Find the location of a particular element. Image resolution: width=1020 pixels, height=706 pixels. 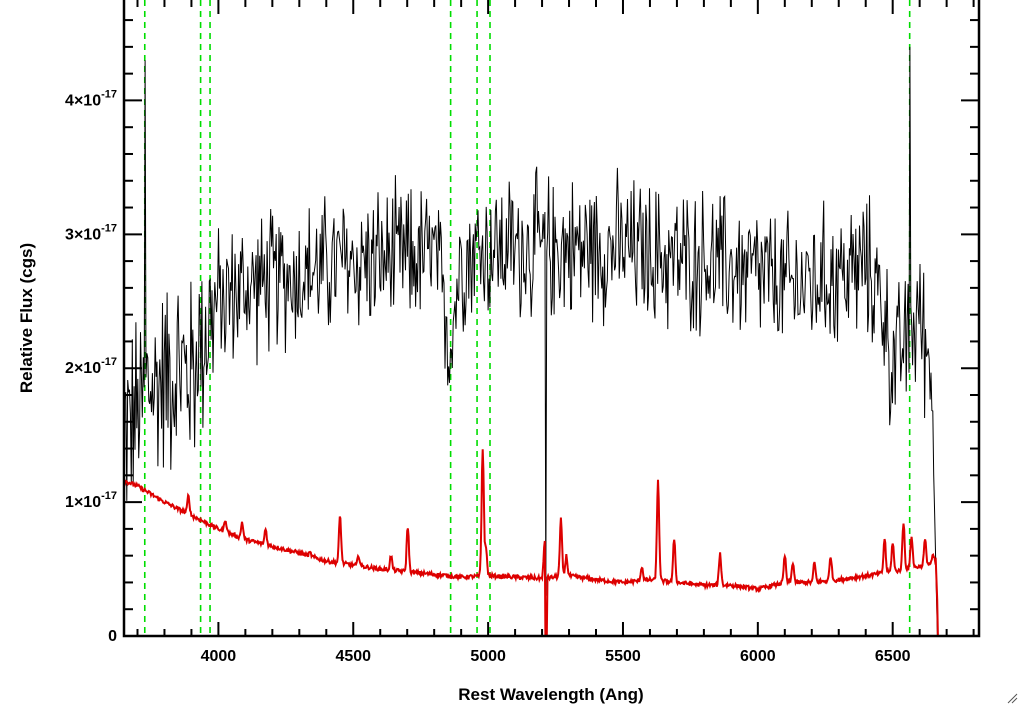

y-tick-label: 2×10⁻¹⁷ is located at coordinates (91, 366).